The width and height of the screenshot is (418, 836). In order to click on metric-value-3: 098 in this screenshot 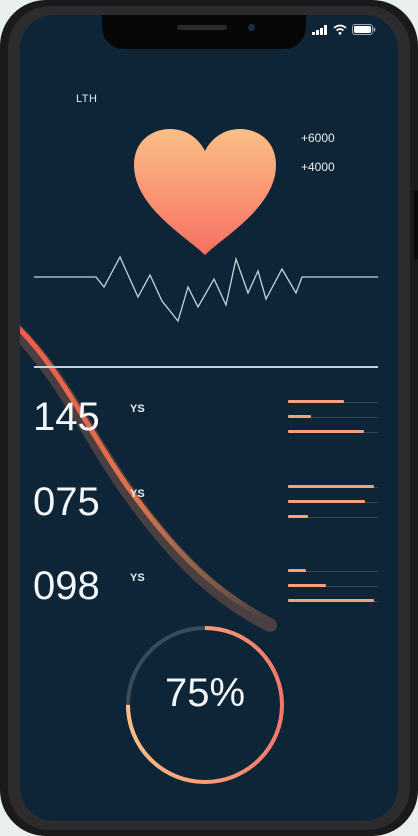, I will do `click(66, 586)`.